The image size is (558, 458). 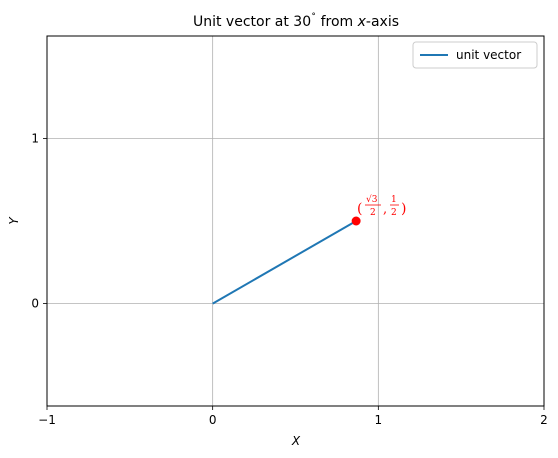 I want to click on legend-box, so click(x=475, y=55).